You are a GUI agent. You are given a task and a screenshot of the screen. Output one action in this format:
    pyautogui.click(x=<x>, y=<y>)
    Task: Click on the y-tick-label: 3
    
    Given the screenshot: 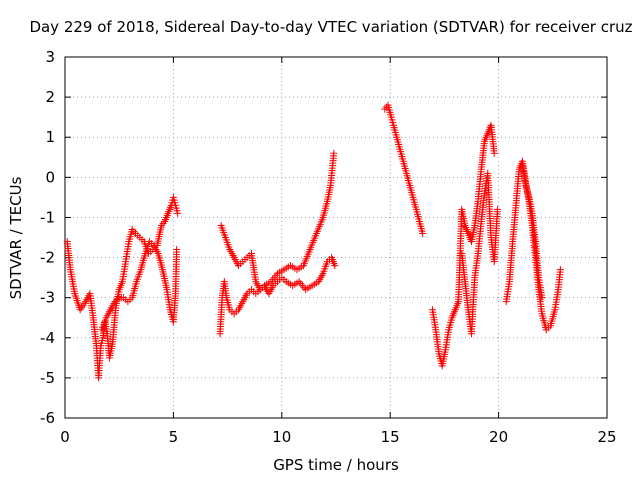 What is the action you would take?
    pyautogui.click(x=50, y=57)
    